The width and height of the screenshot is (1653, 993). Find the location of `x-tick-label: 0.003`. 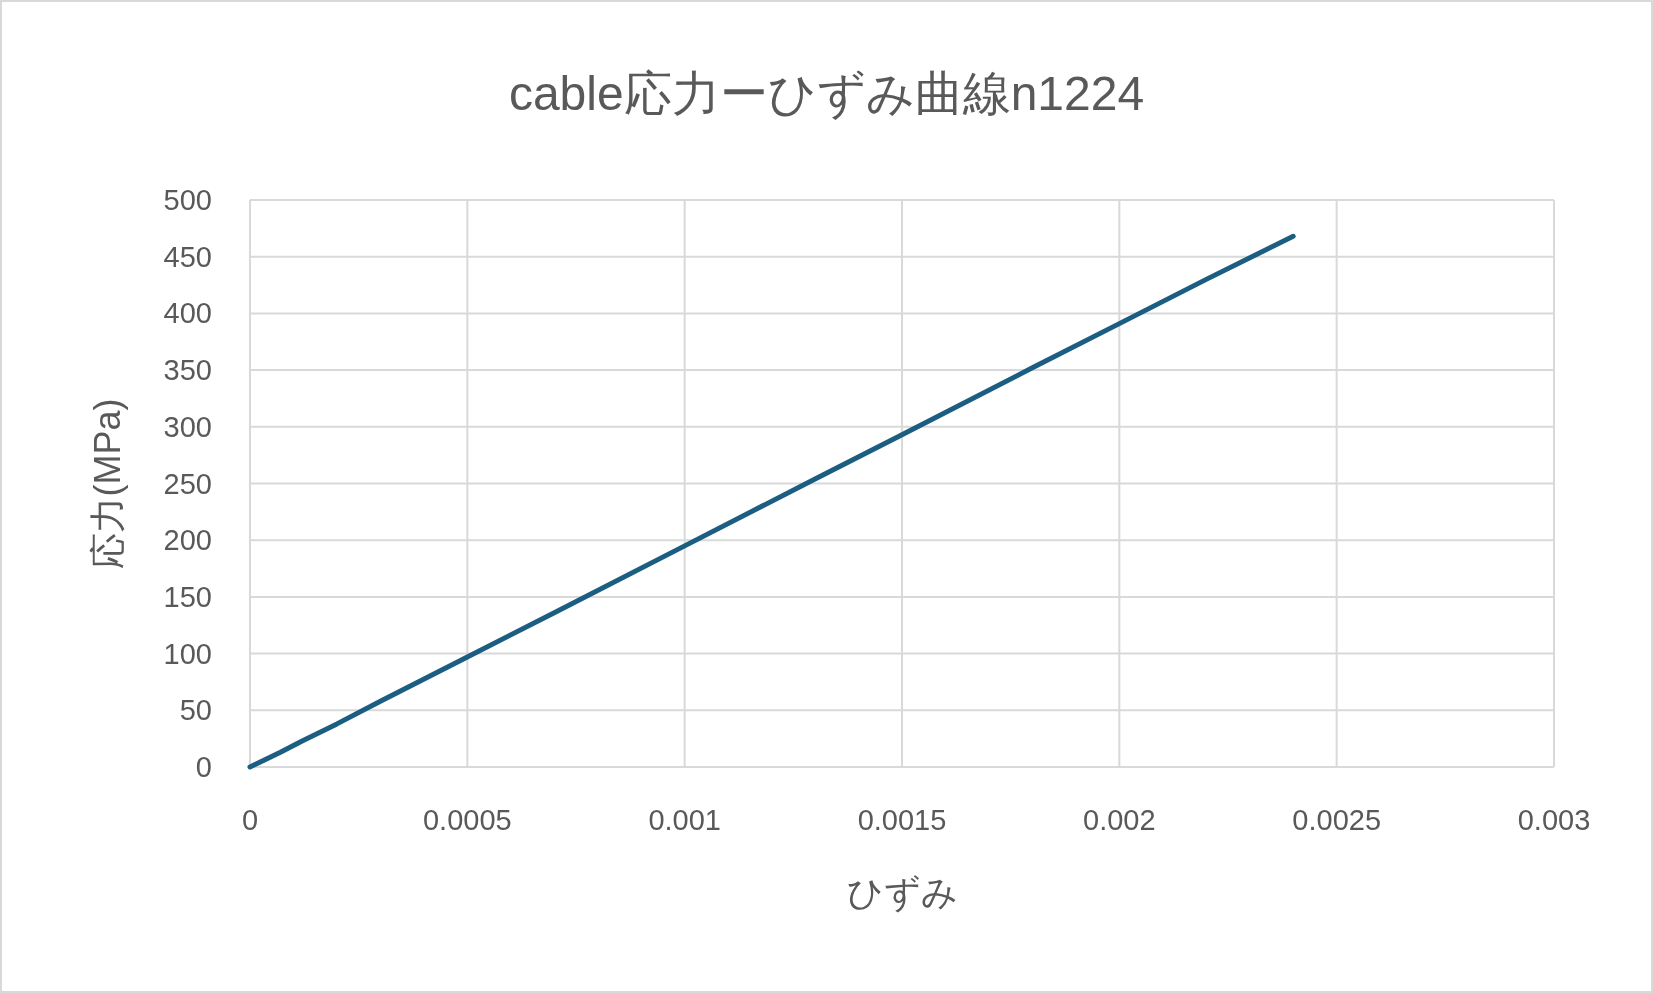

x-tick-label: 0.003 is located at coordinates (1554, 820).